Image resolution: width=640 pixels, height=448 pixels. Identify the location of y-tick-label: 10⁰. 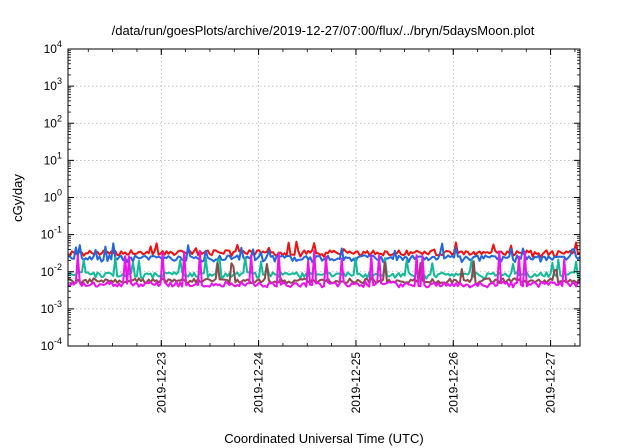
(53, 196).